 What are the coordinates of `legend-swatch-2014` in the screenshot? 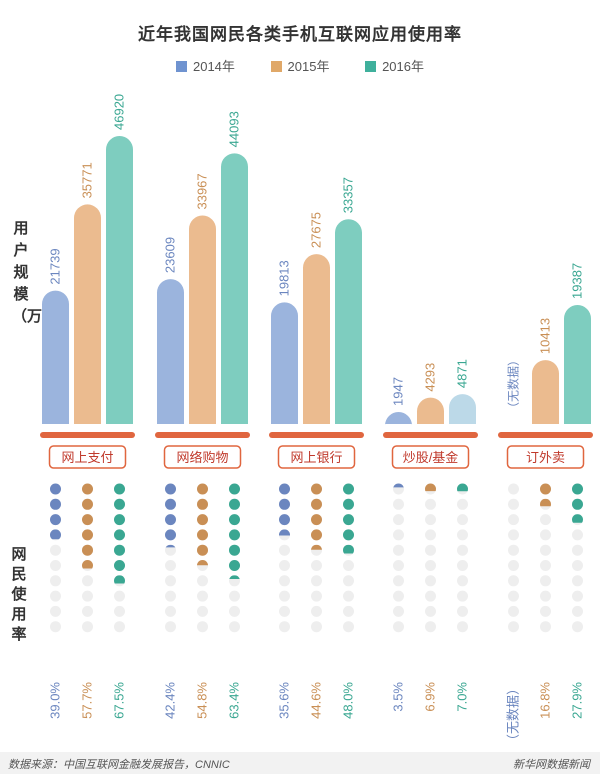 It's located at (181, 66).